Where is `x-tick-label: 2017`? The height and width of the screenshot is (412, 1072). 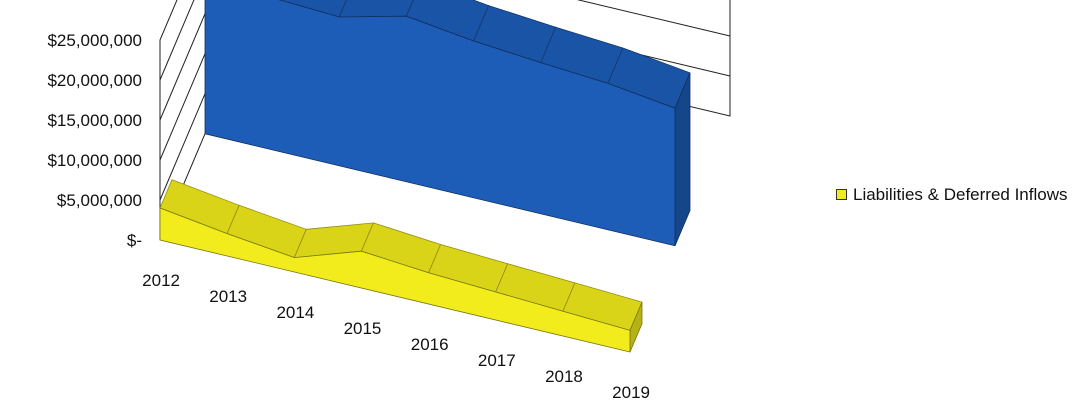
x-tick-label: 2017 is located at coordinates (497, 360).